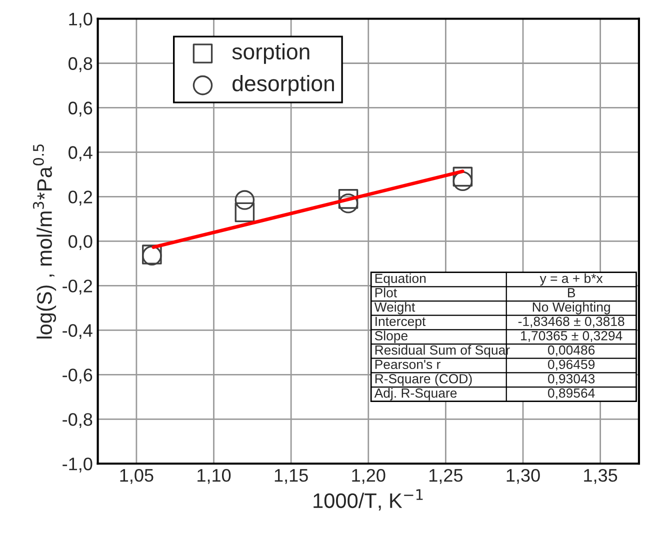 The image size is (652, 536). What do you see at coordinates (571, 379) in the screenshot?
I see `annotation: 0,93043` at bounding box center [571, 379].